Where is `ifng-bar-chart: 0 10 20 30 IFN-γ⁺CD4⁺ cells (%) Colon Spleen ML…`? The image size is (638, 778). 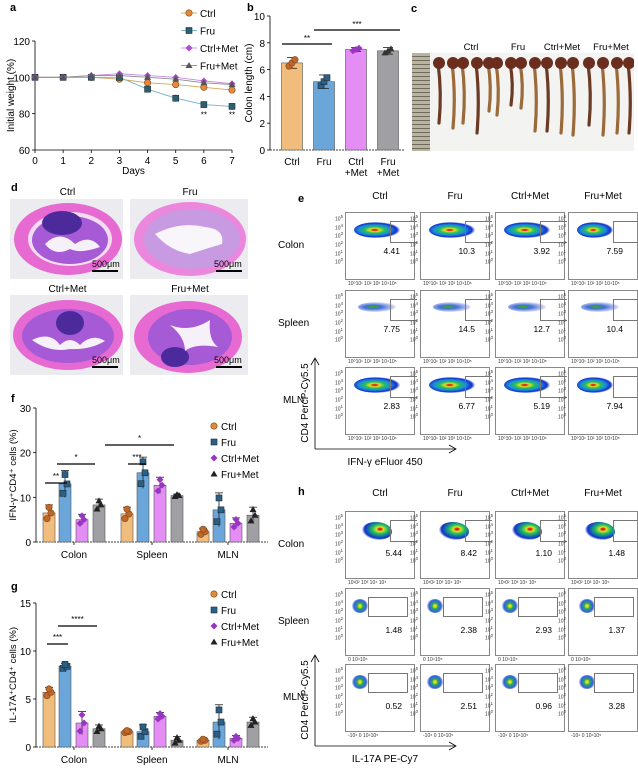
ifng-bar-chart: 0 10 20 30 IFN-γ⁺CD4⁺ cells (%) Colon Spleen ML… is located at coordinates (138, 482).